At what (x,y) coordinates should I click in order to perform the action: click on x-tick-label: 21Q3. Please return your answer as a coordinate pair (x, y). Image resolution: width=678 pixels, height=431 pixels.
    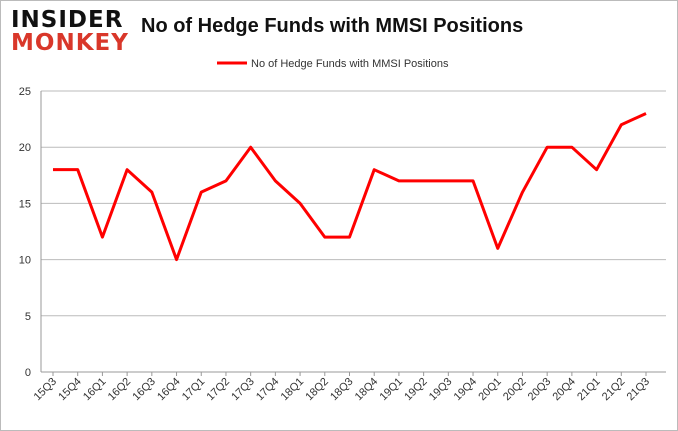
    Looking at the image, I should click on (639, 390).